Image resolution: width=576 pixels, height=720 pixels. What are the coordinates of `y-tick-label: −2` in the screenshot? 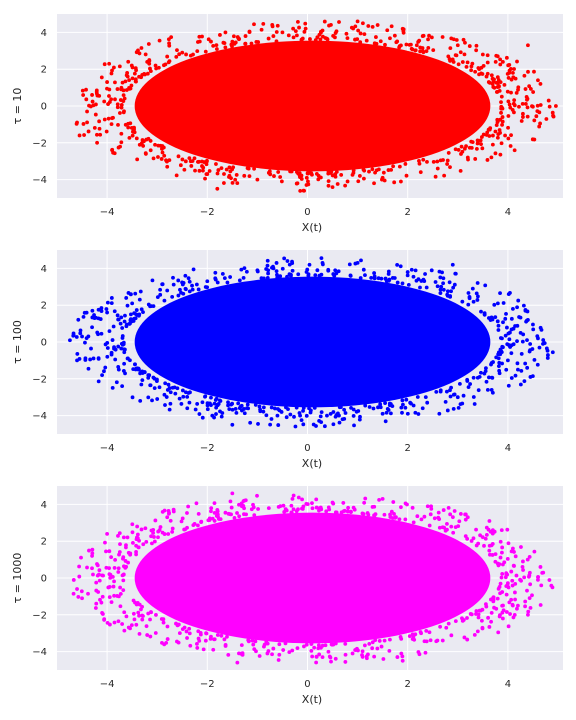 It's located at (39, 615).